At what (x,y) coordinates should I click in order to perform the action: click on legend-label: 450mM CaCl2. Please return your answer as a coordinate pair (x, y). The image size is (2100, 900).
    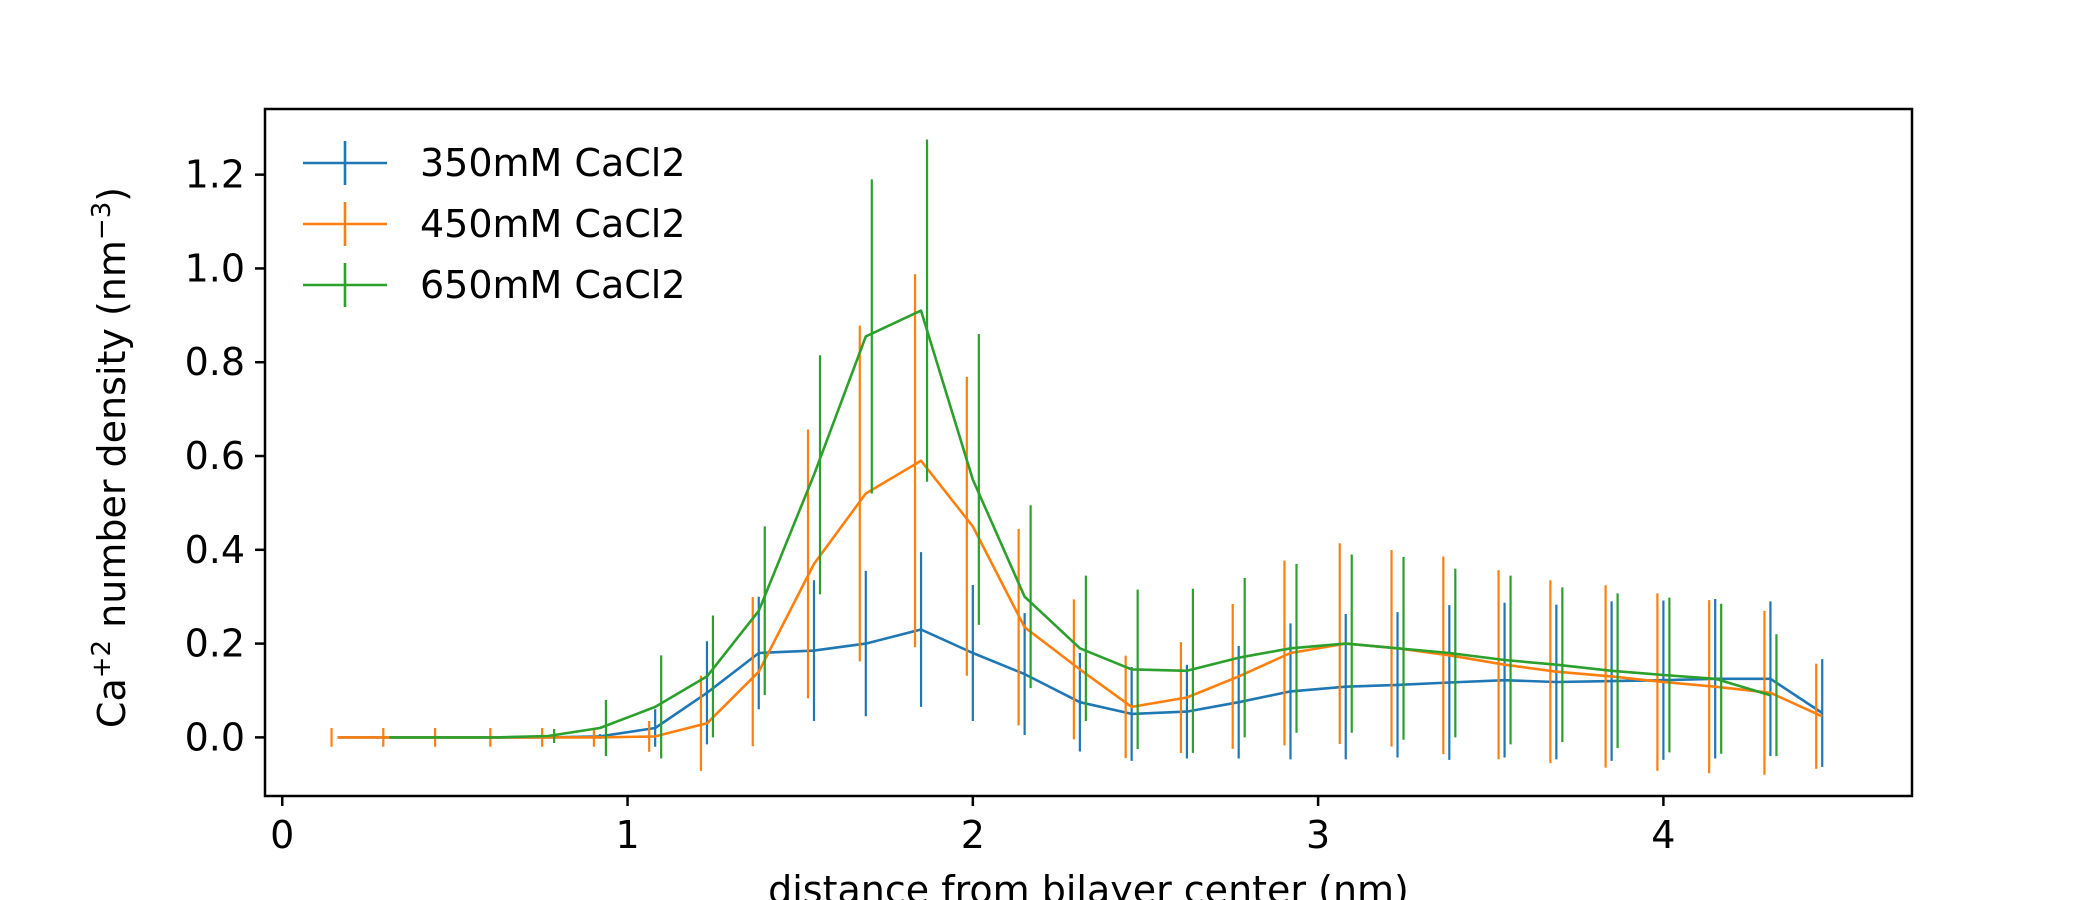
    Looking at the image, I should click on (553, 224).